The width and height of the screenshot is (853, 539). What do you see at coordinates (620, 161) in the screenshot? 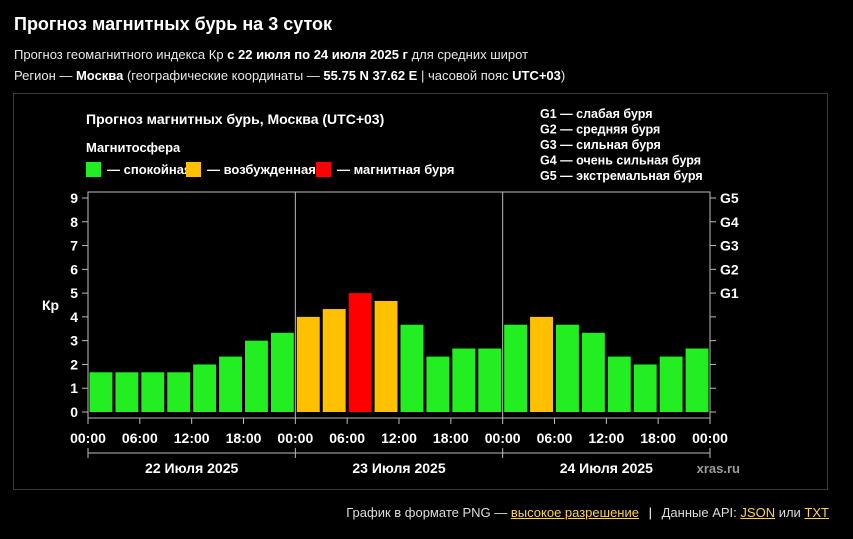
I see `storm-scale-item: G4 — очень сильная буря` at bounding box center [620, 161].